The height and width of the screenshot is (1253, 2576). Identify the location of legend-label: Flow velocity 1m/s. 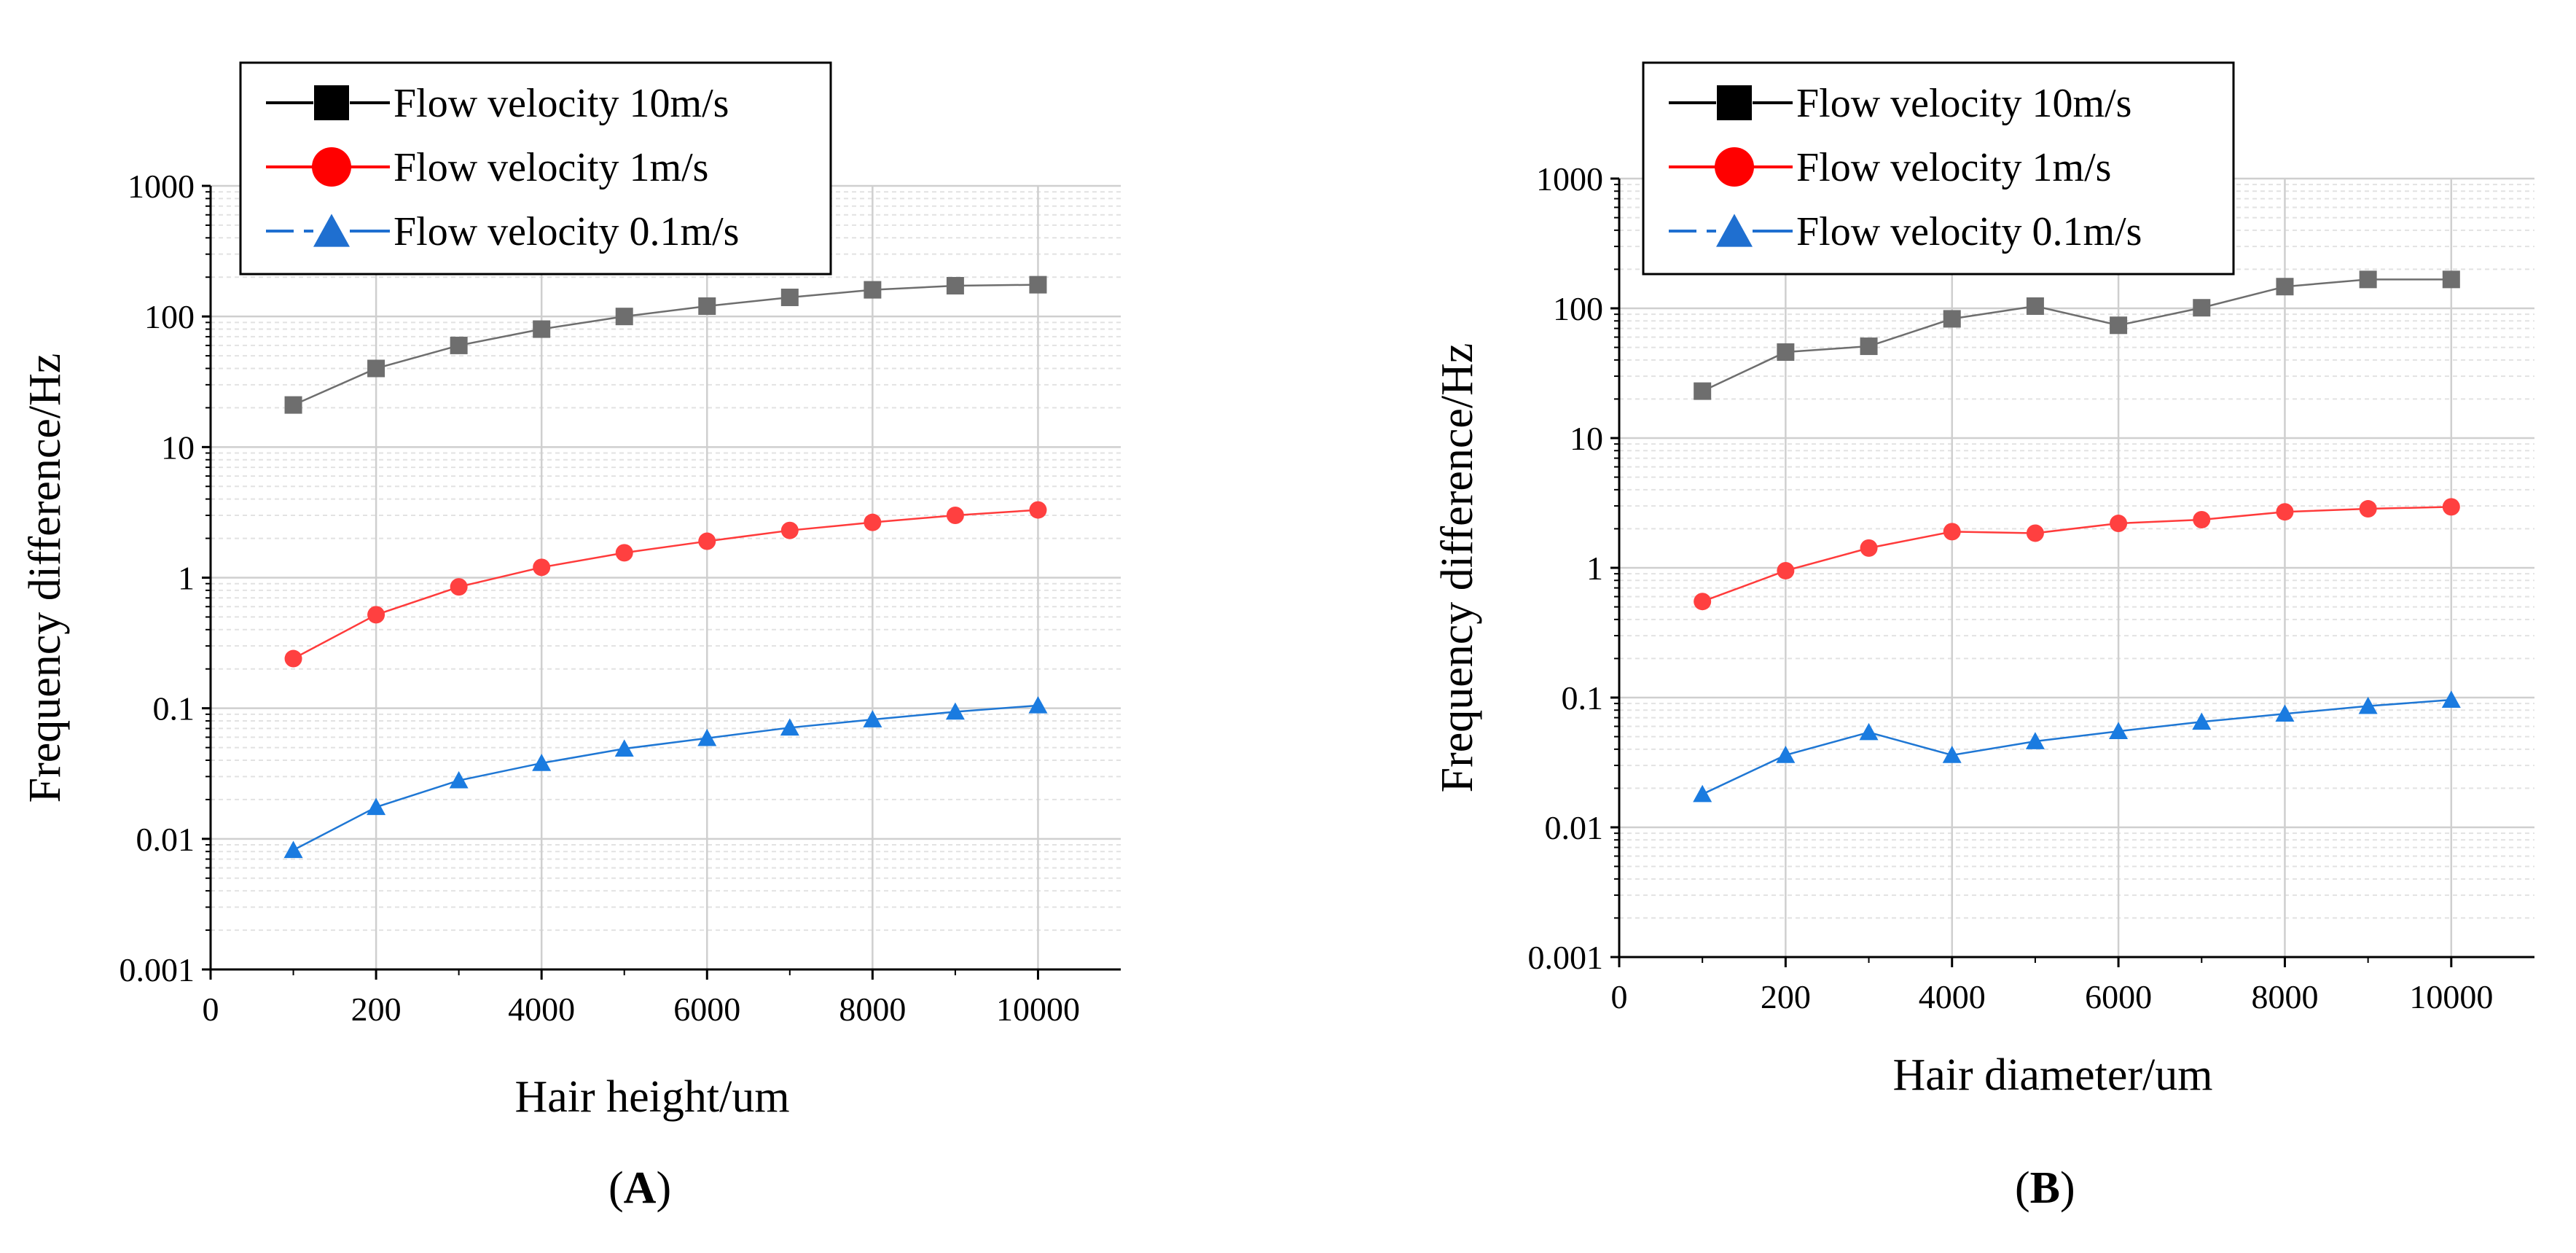
(1953, 167).